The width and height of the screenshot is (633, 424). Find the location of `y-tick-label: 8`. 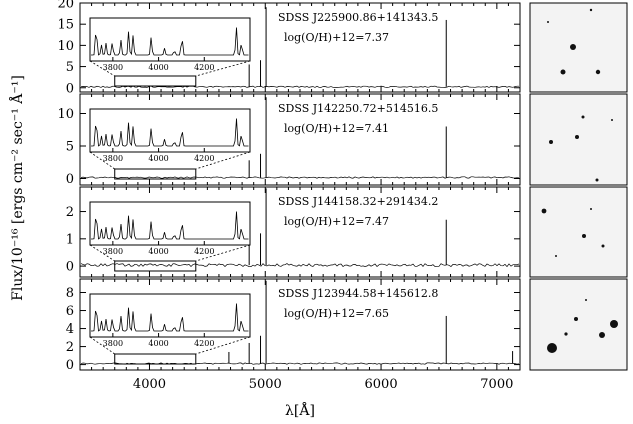

y-tick-label: 8 is located at coordinates (70, 293).